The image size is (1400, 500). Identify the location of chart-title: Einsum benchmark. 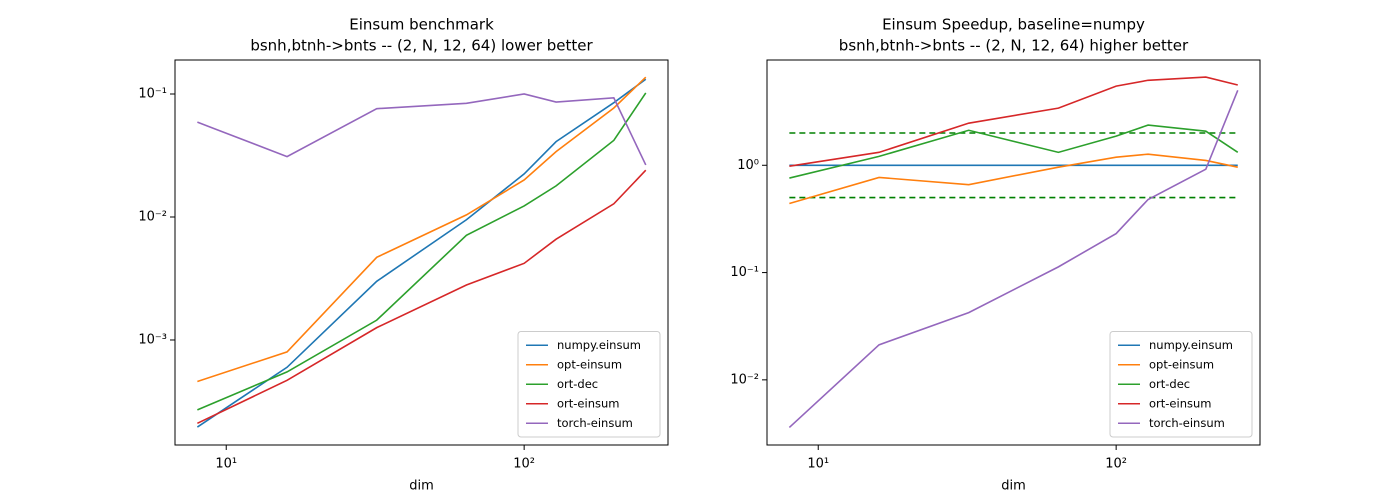
(421, 25).